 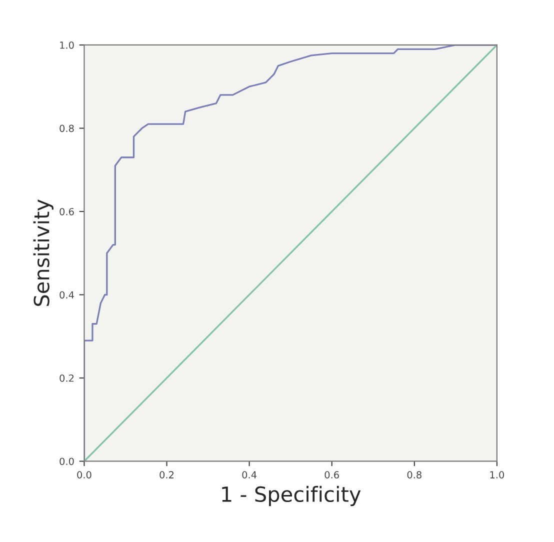 What do you see at coordinates (43, 253) in the screenshot?
I see `y-axis-title: Sensitivity` at bounding box center [43, 253].